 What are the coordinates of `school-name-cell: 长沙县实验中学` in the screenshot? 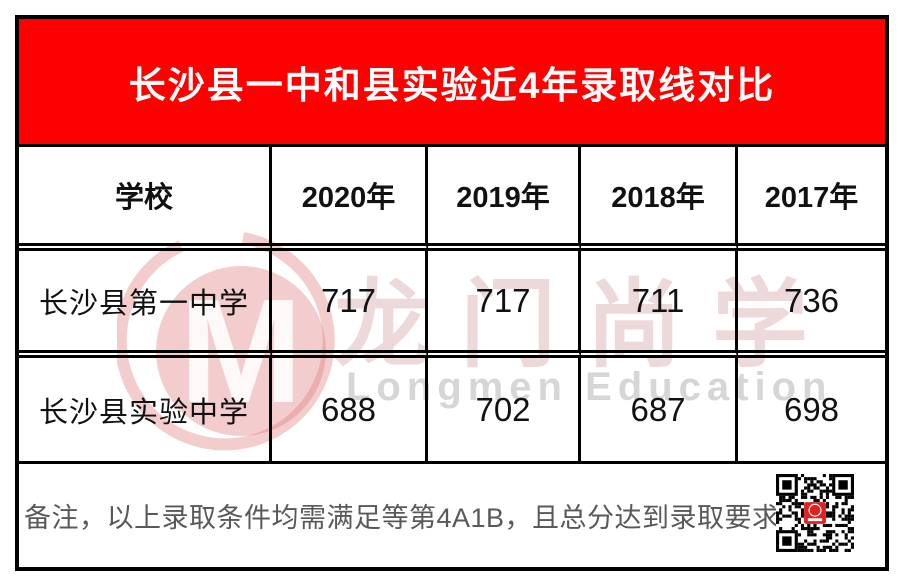 It's located at (145, 411).